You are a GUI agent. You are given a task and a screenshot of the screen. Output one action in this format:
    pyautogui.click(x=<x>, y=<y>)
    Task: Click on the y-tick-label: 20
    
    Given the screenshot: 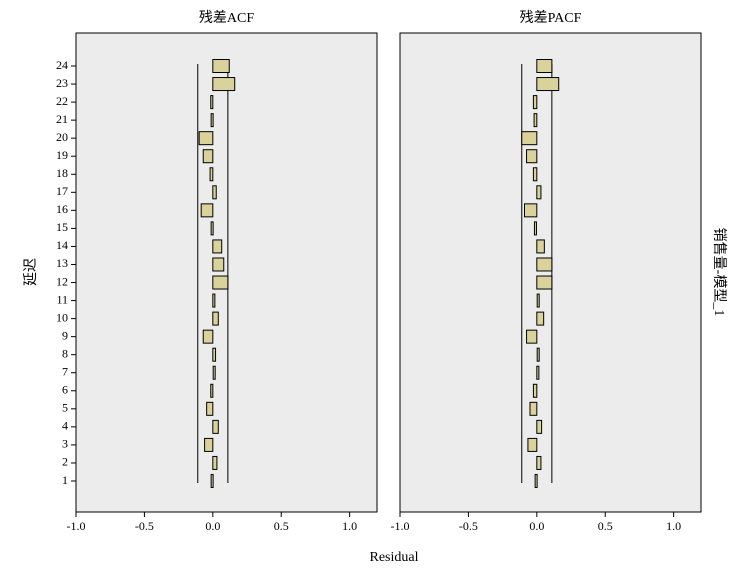 What is the action you would take?
    pyautogui.click(x=62, y=137)
    